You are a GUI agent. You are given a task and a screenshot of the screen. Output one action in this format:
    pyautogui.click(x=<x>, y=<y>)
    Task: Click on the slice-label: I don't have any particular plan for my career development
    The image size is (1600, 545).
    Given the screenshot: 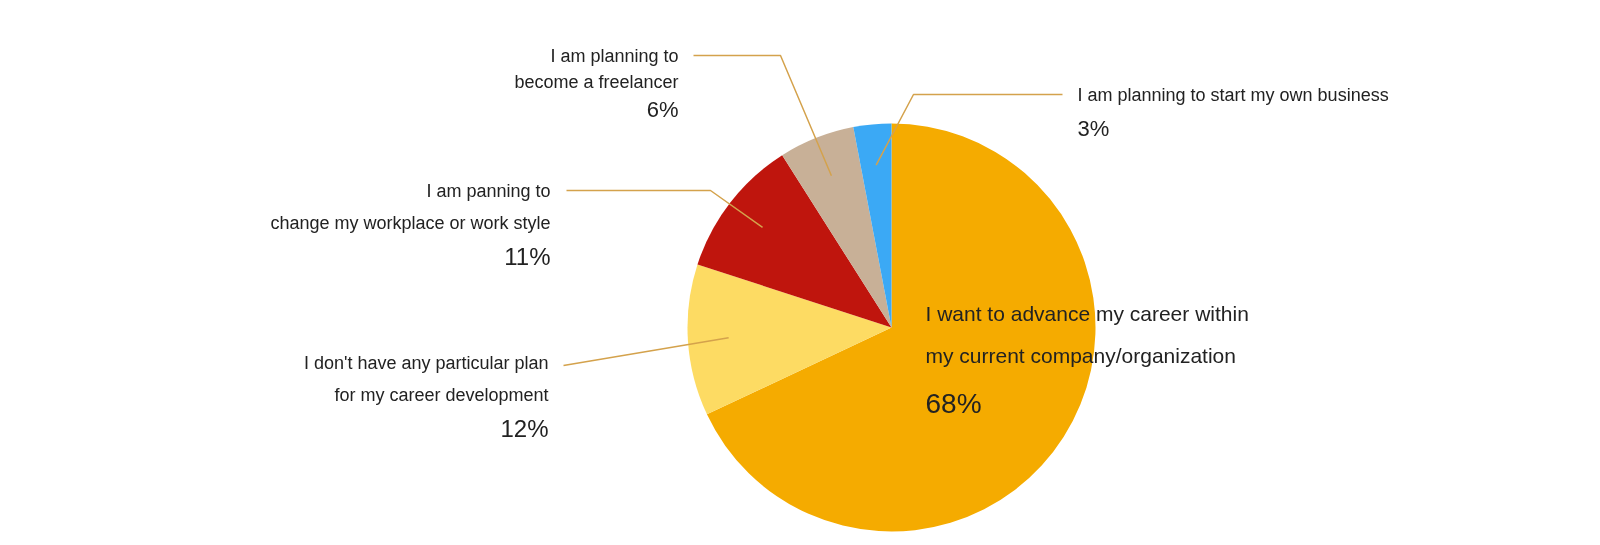 What is the action you would take?
    pyautogui.click(x=426, y=378)
    